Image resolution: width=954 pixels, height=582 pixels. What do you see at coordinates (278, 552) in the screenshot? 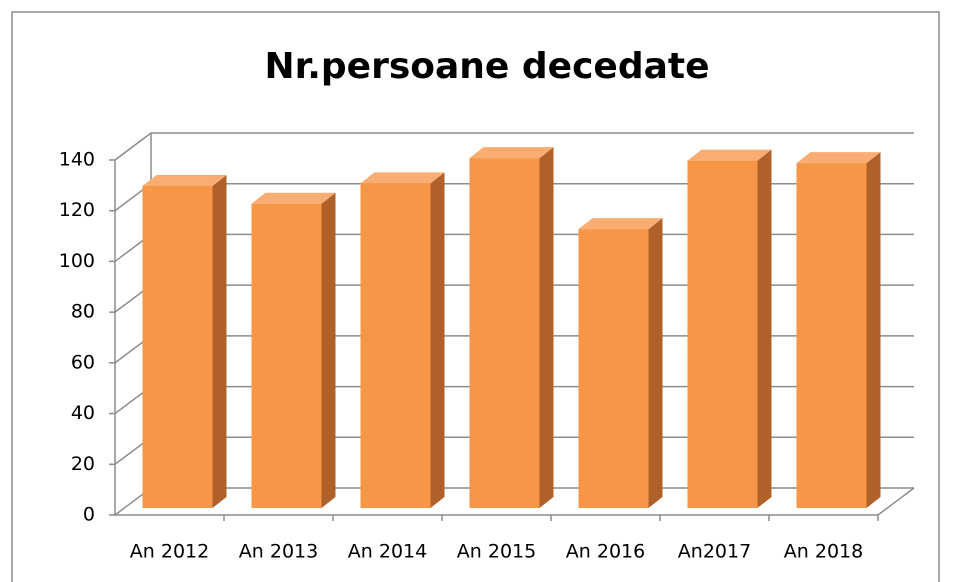
I see `x-tick-label: An 2013` at bounding box center [278, 552].